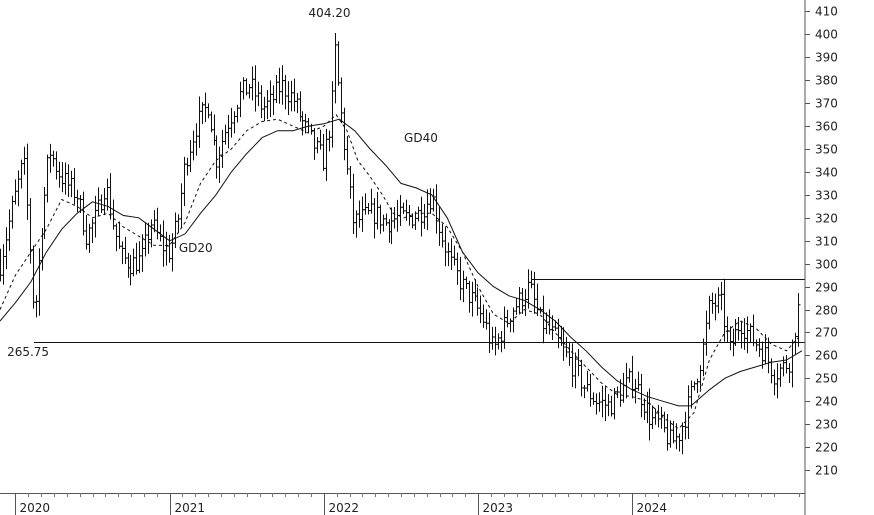 This screenshot has width=874, height=515. Describe the element at coordinates (28, 352) in the screenshot. I see `annotation-label: 265.75` at that location.